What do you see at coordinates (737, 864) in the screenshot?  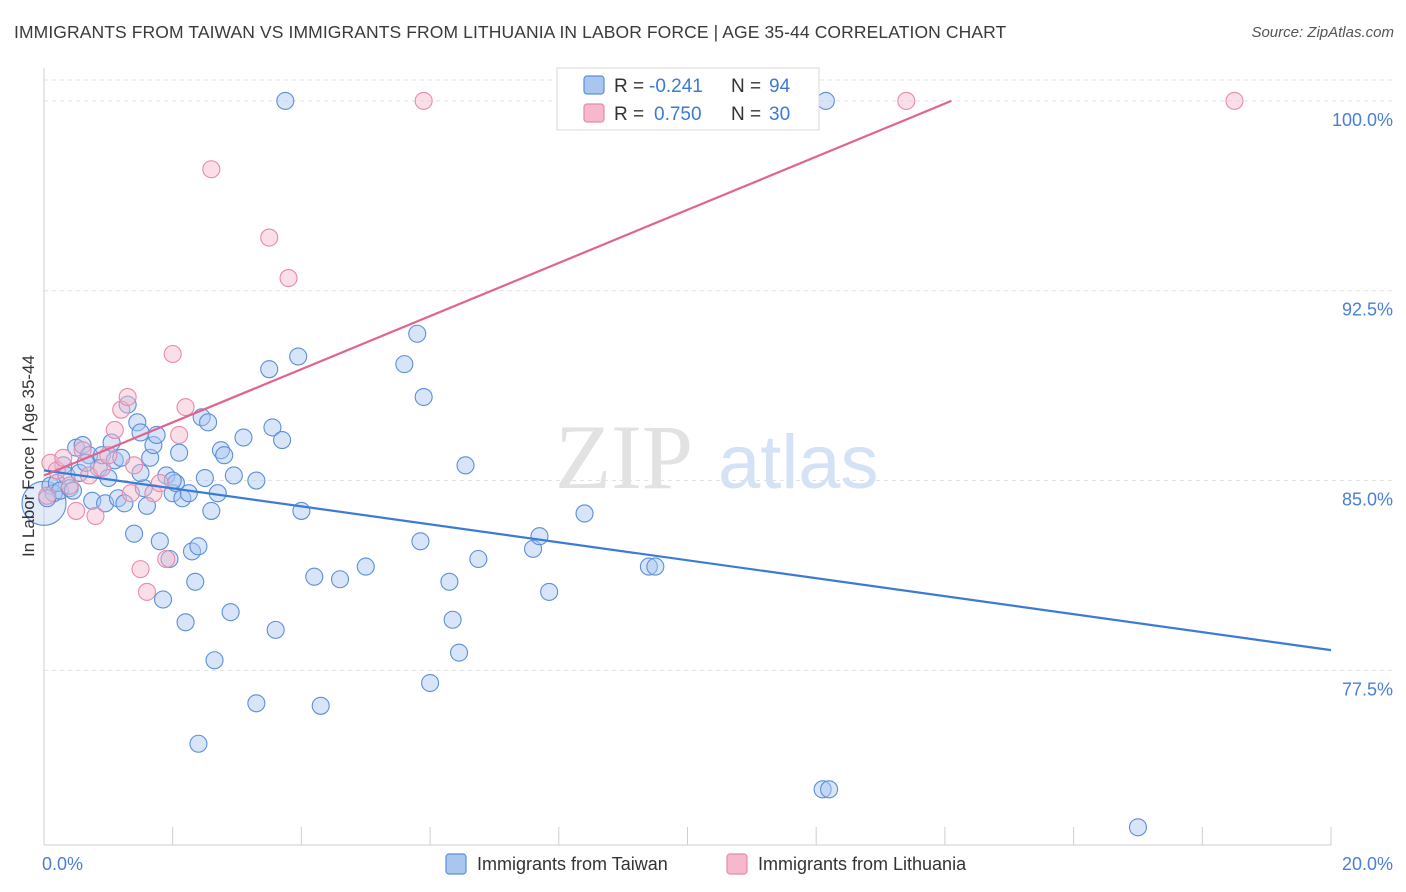 I see `bottom-legend-swatch-lithuania` at bounding box center [737, 864].